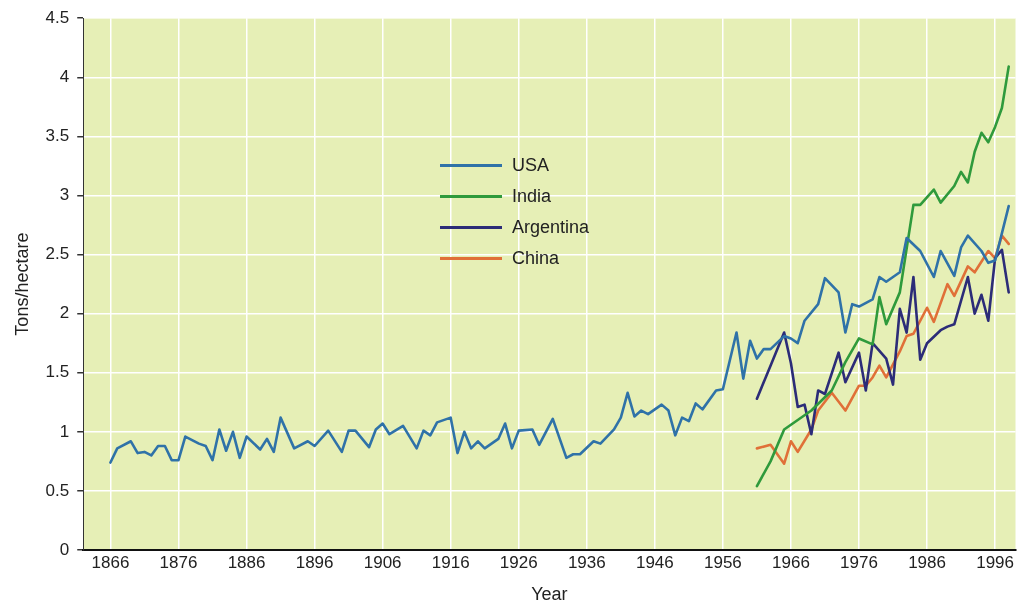 The width and height of the screenshot is (1017, 614). What do you see at coordinates (722, 562) in the screenshot?
I see `x-tick-label: 1956` at bounding box center [722, 562].